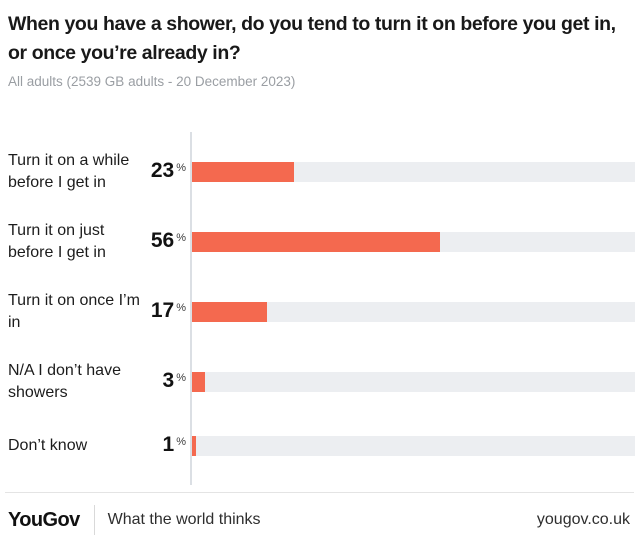 The height and width of the screenshot is (538, 639). I want to click on value-number: 3, so click(168, 380).